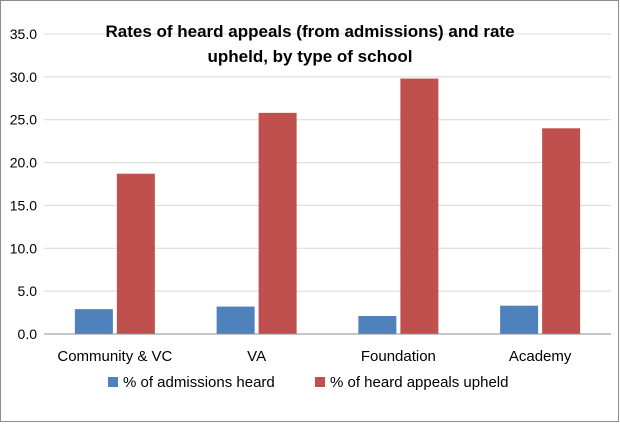 The height and width of the screenshot is (427, 620). Describe the element at coordinates (398, 356) in the screenshot. I see `x-tick-label: Foundation` at that location.